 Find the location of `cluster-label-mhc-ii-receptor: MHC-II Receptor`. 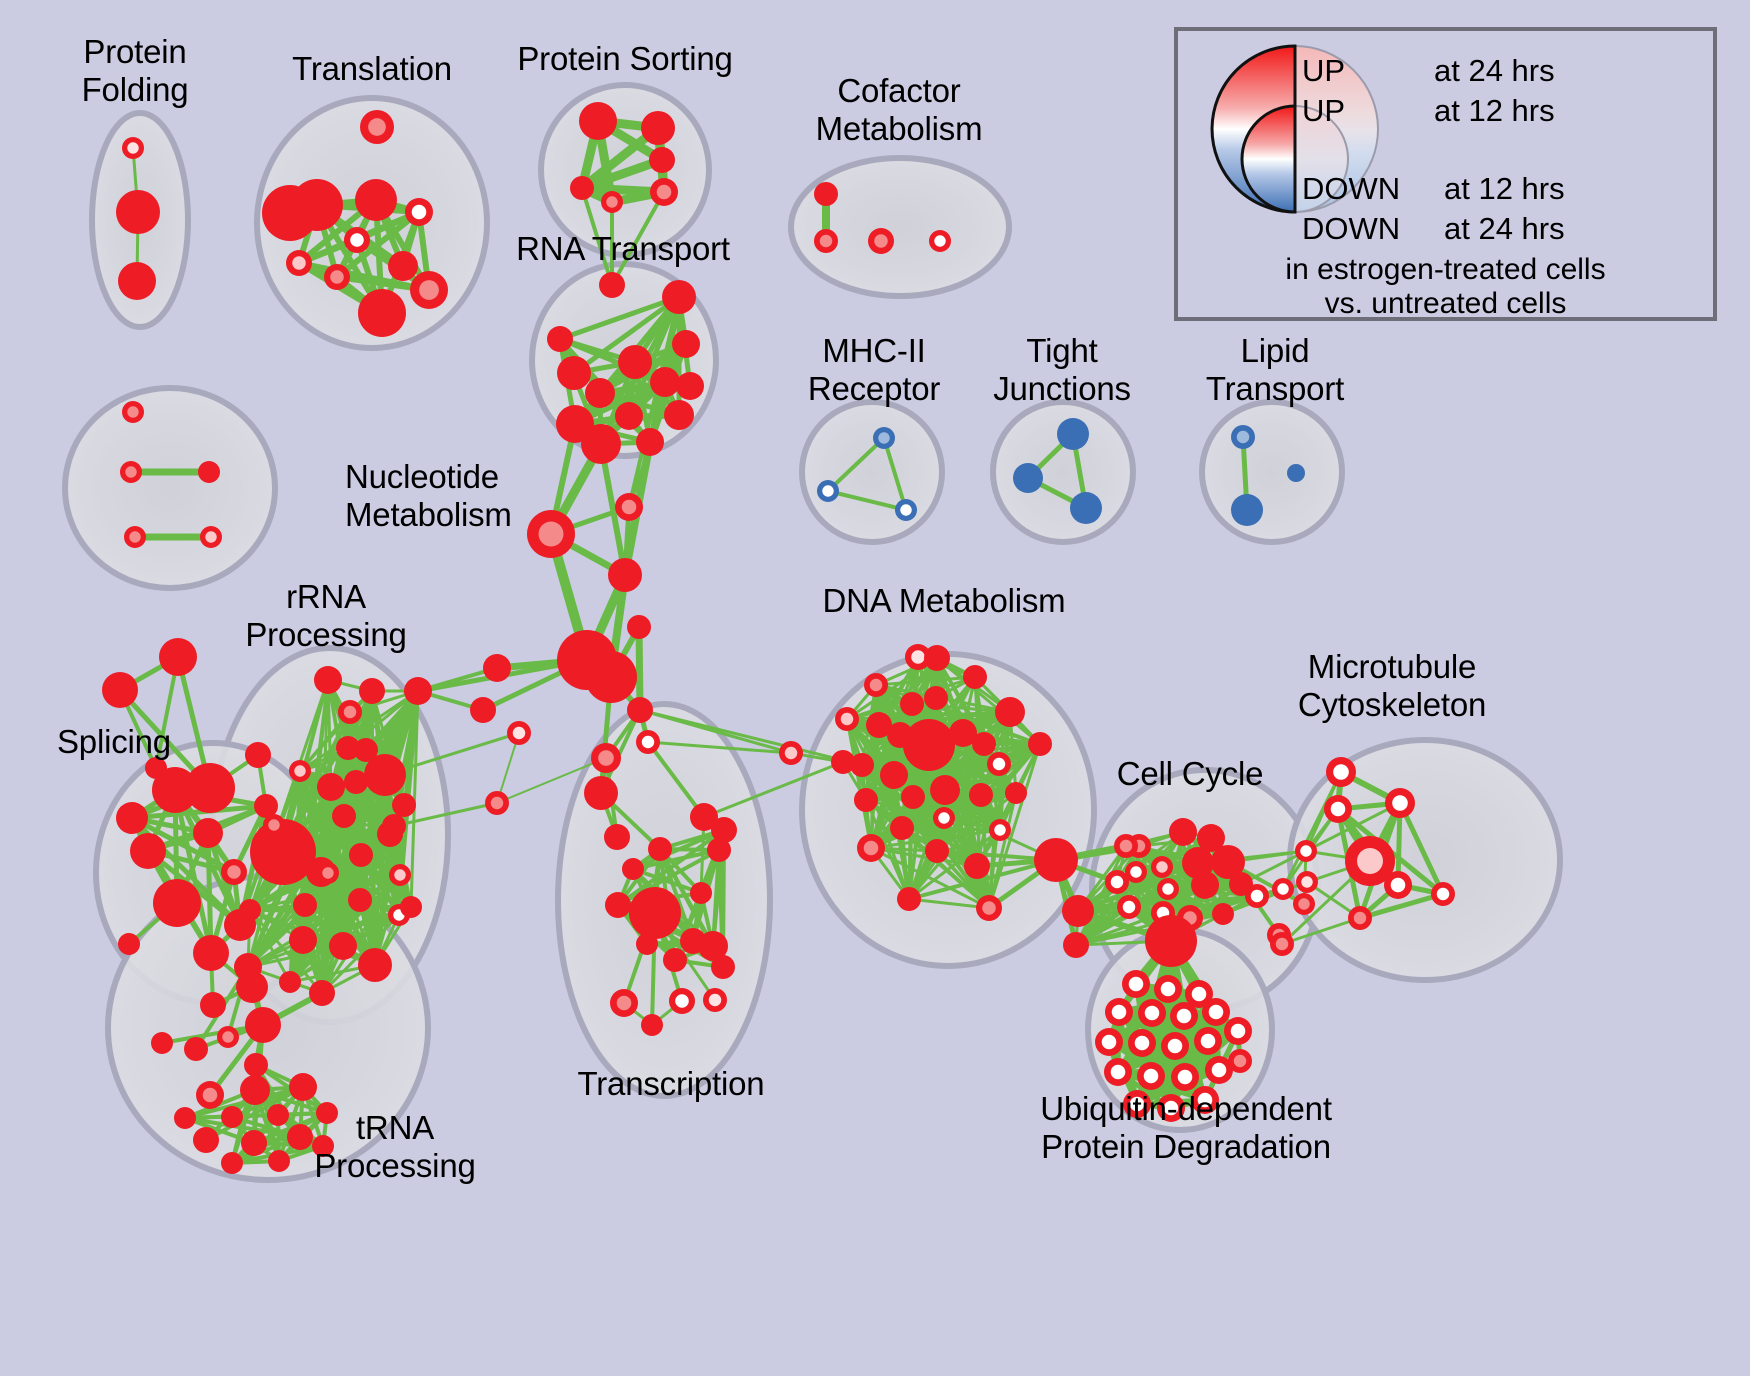

cluster-label-mhc-ii-receptor: MHC-II Receptor is located at coordinates (874, 370).